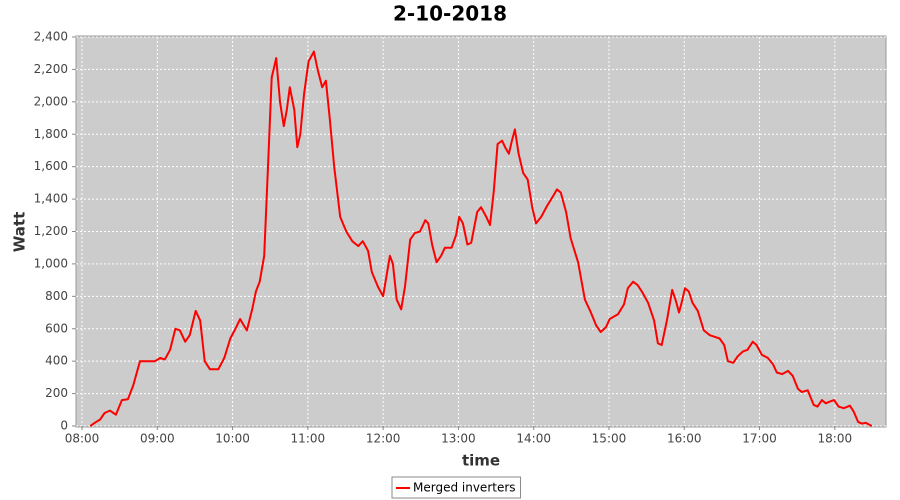 The image size is (900, 500). What do you see at coordinates (308, 439) in the screenshot?
I see `x-tick-label: 11:00` at bounding box center [308, 439].